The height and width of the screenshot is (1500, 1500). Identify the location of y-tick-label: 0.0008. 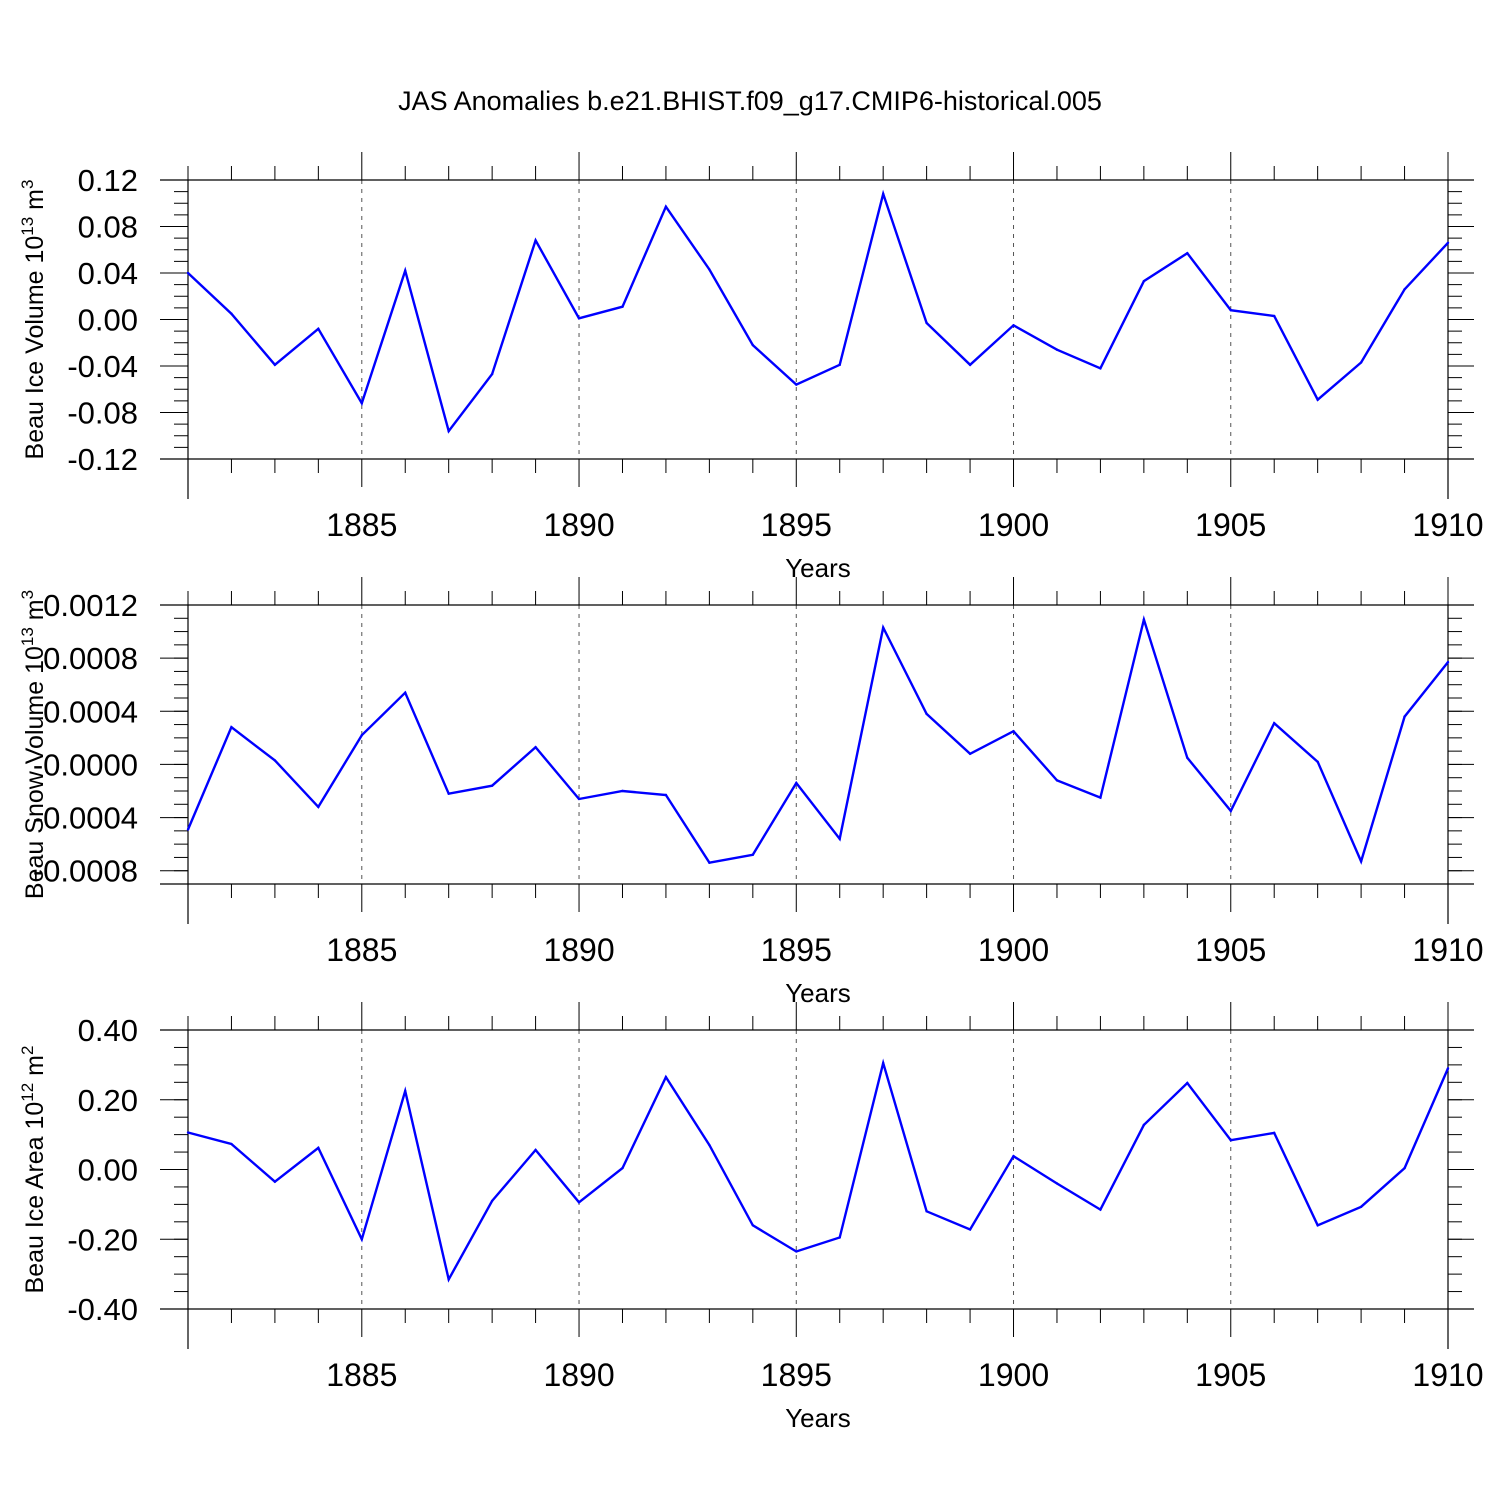
(90, 658).